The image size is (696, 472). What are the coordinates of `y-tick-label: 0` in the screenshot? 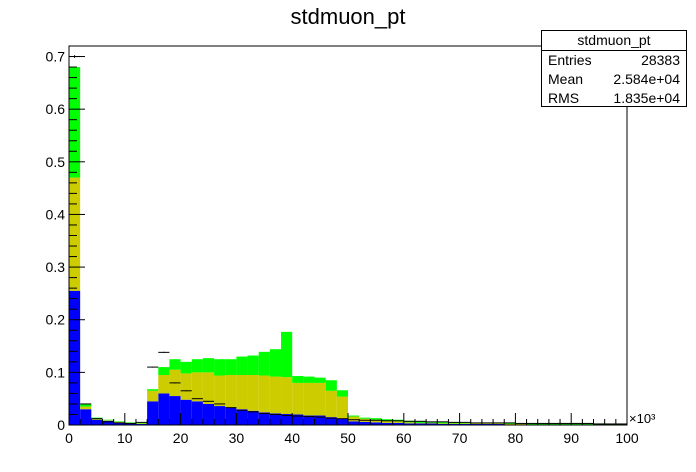 It's located at (61, 425).